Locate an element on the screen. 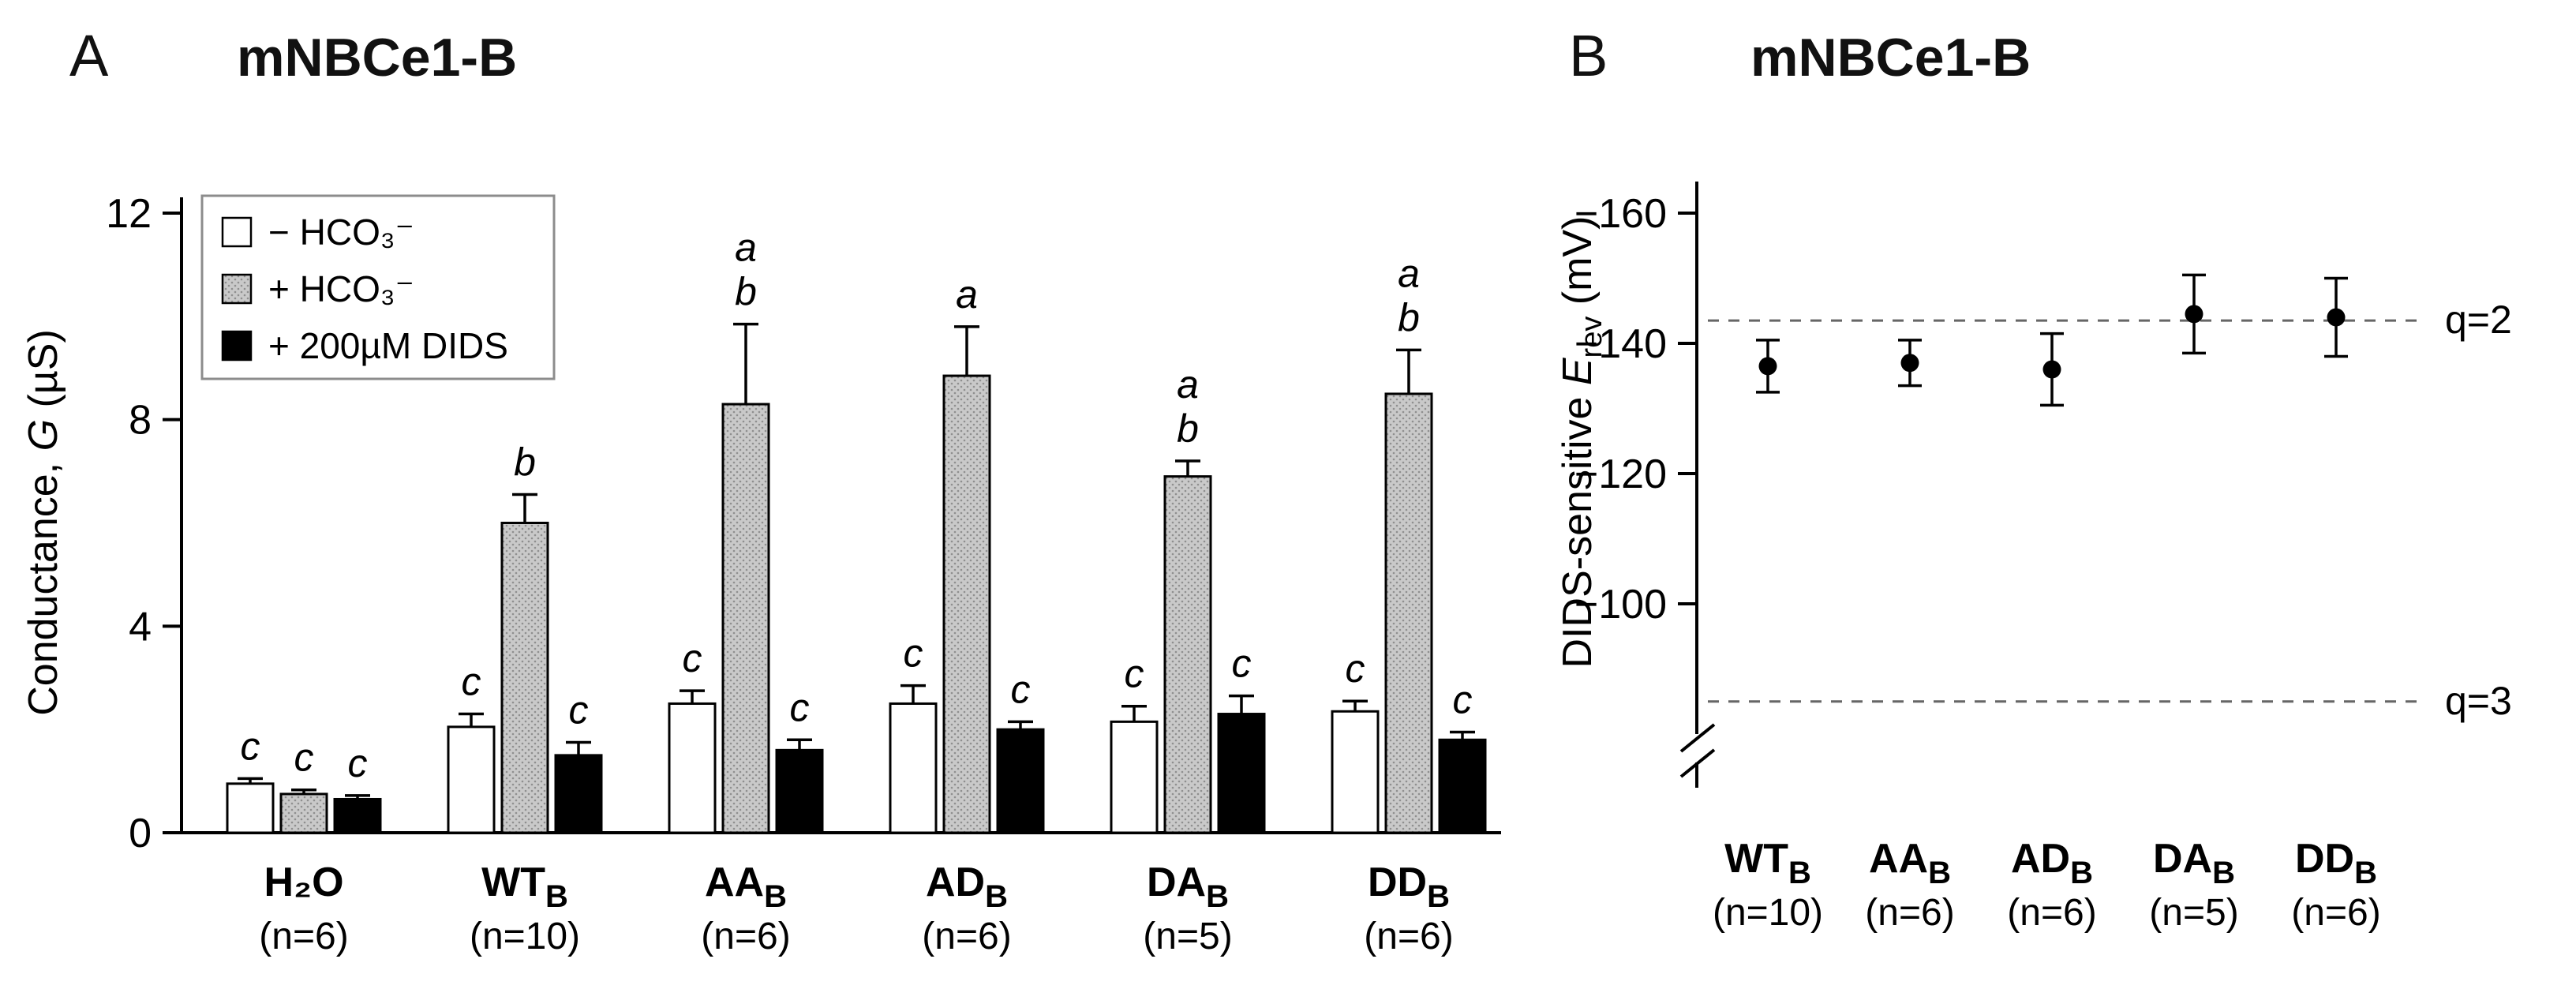 This screenshot has height=989, width=2576. y-tick-label: 8 is located at coordinates (140, 421).